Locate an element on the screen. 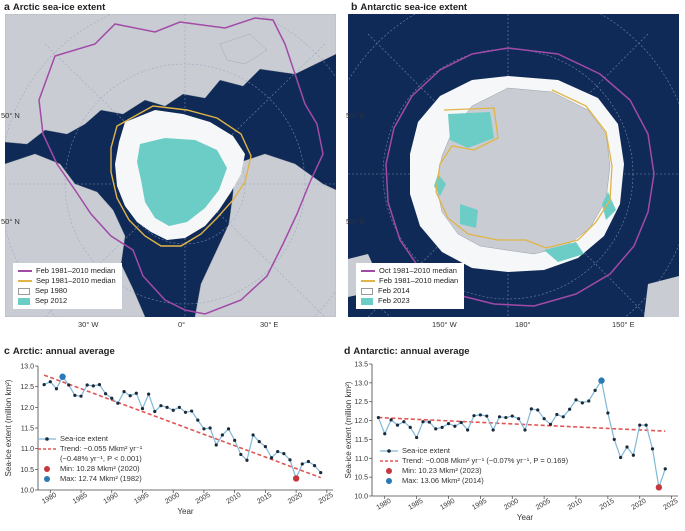  legend-trend-detail: (−0.48% yr⁻¹, P < 0.001) is located at coordinates (101, 458).